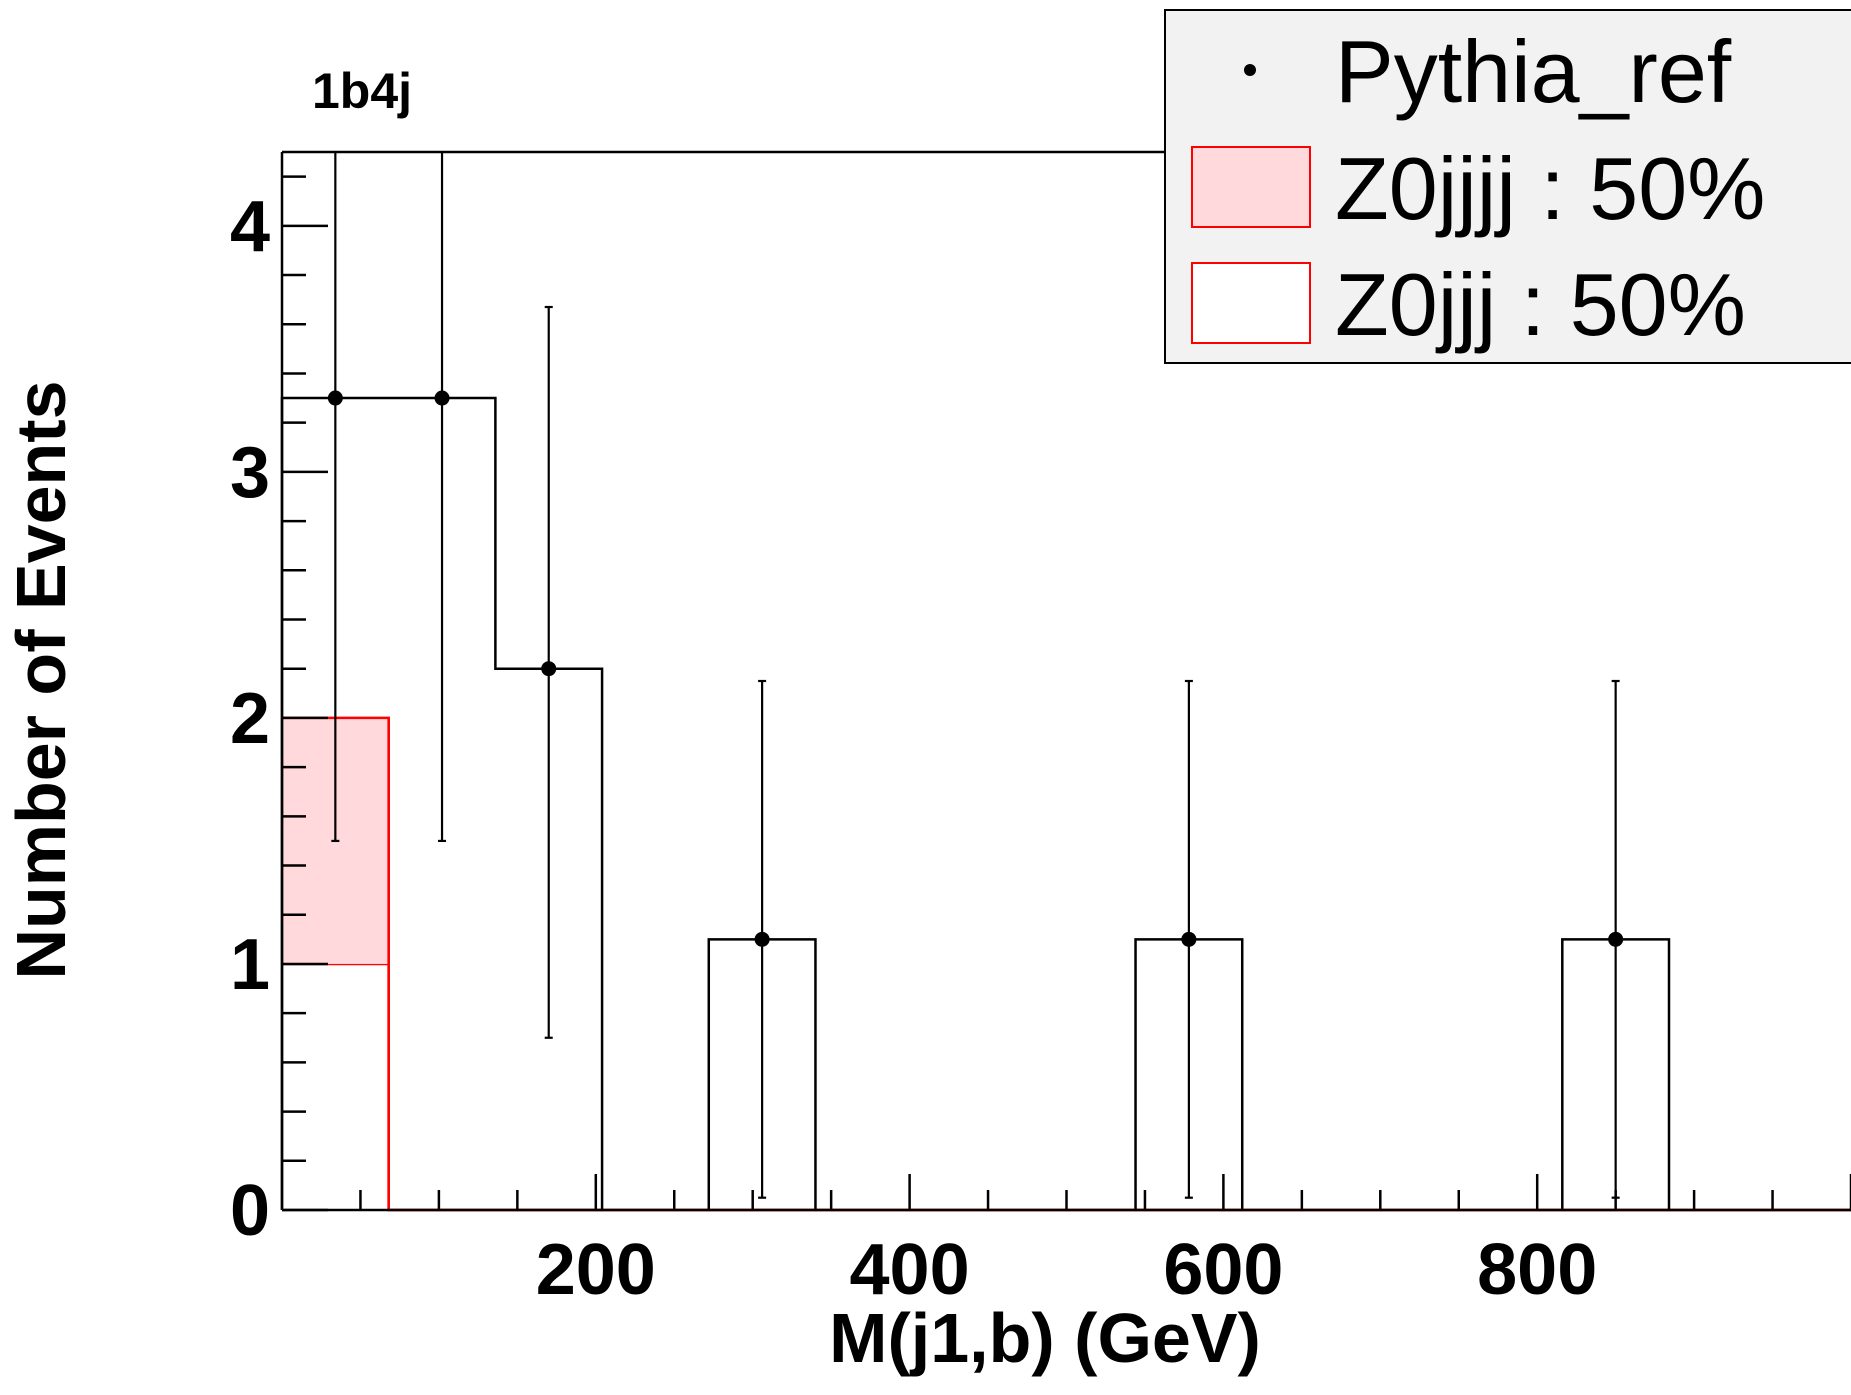  What do you see at coordinates (250, 965) in the screenshot?
I see `y-tick-label: 1` at bounding box center [250, 965].